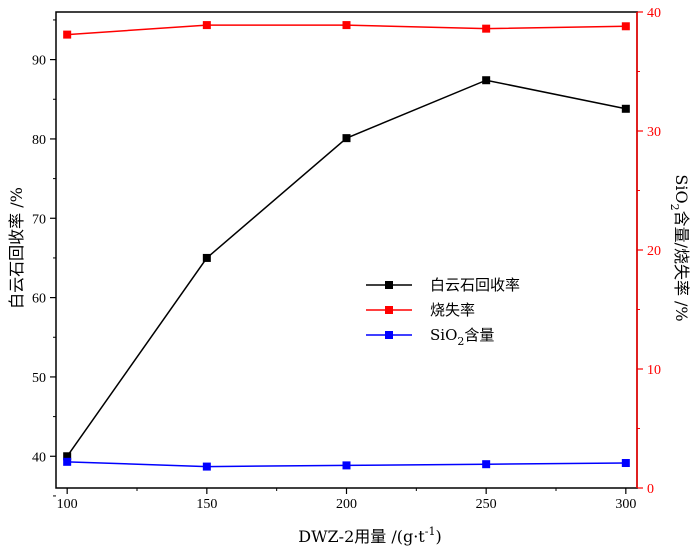  What do you see at coordinates (625, 504) in the screenshot?
I see `x-tick-label: 300` at bounding box center [625, 504].